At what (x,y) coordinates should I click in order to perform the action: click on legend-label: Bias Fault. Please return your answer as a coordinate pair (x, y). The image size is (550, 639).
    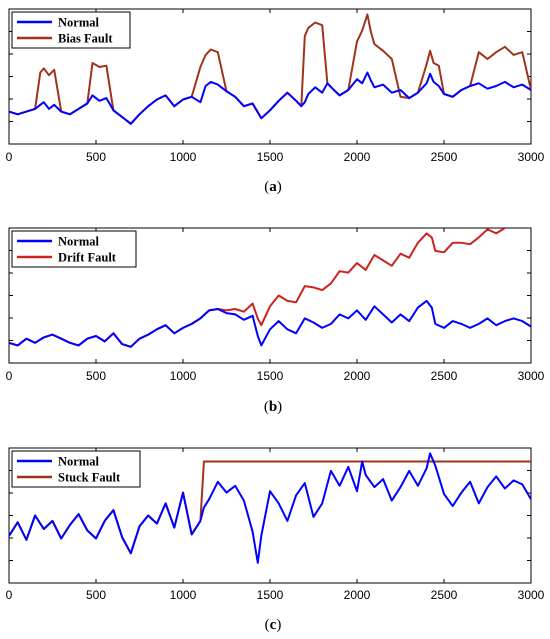
    Looking at the image, I should click on (85, 39).